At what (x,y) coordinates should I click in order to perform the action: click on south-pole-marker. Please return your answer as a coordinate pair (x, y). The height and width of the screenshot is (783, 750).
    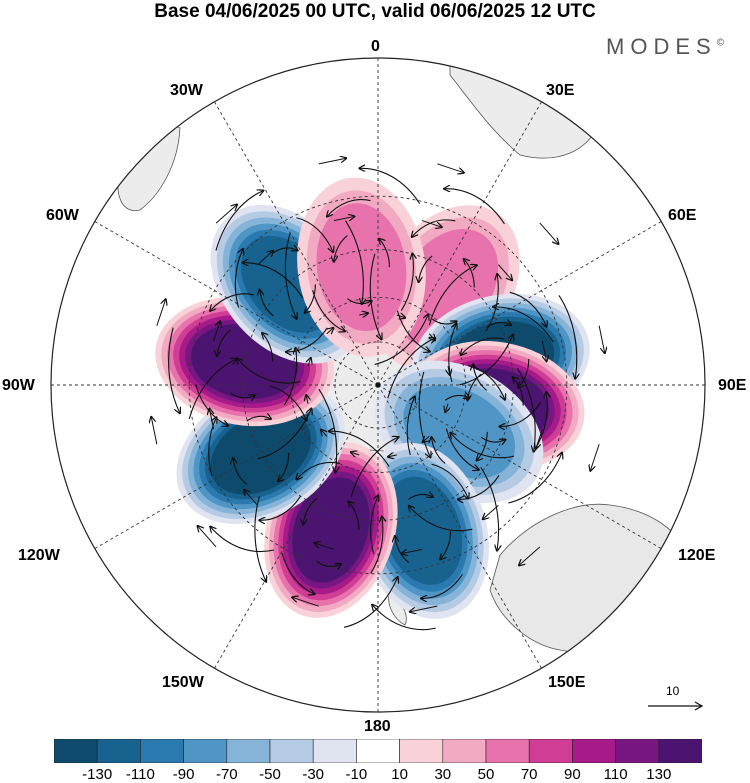
    Looking at the image, I should click on (378, 385).